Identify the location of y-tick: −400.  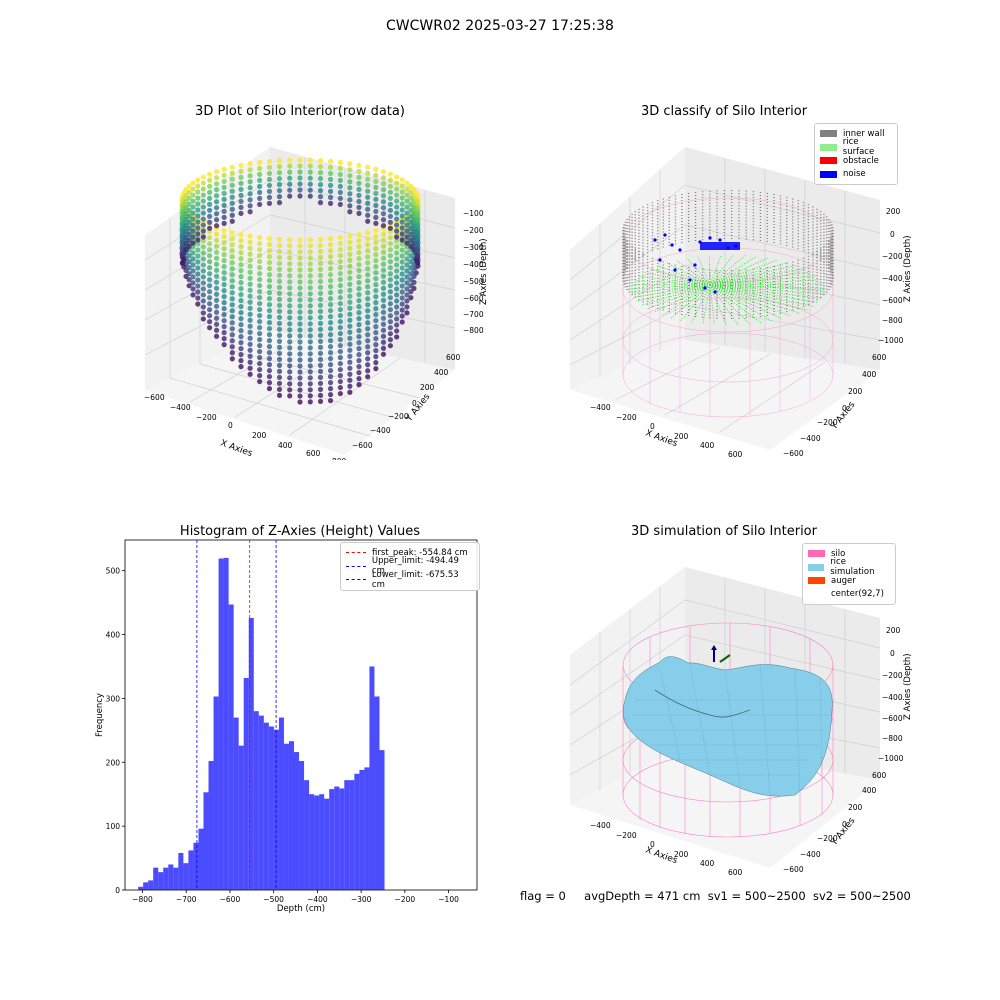
(810, 438).